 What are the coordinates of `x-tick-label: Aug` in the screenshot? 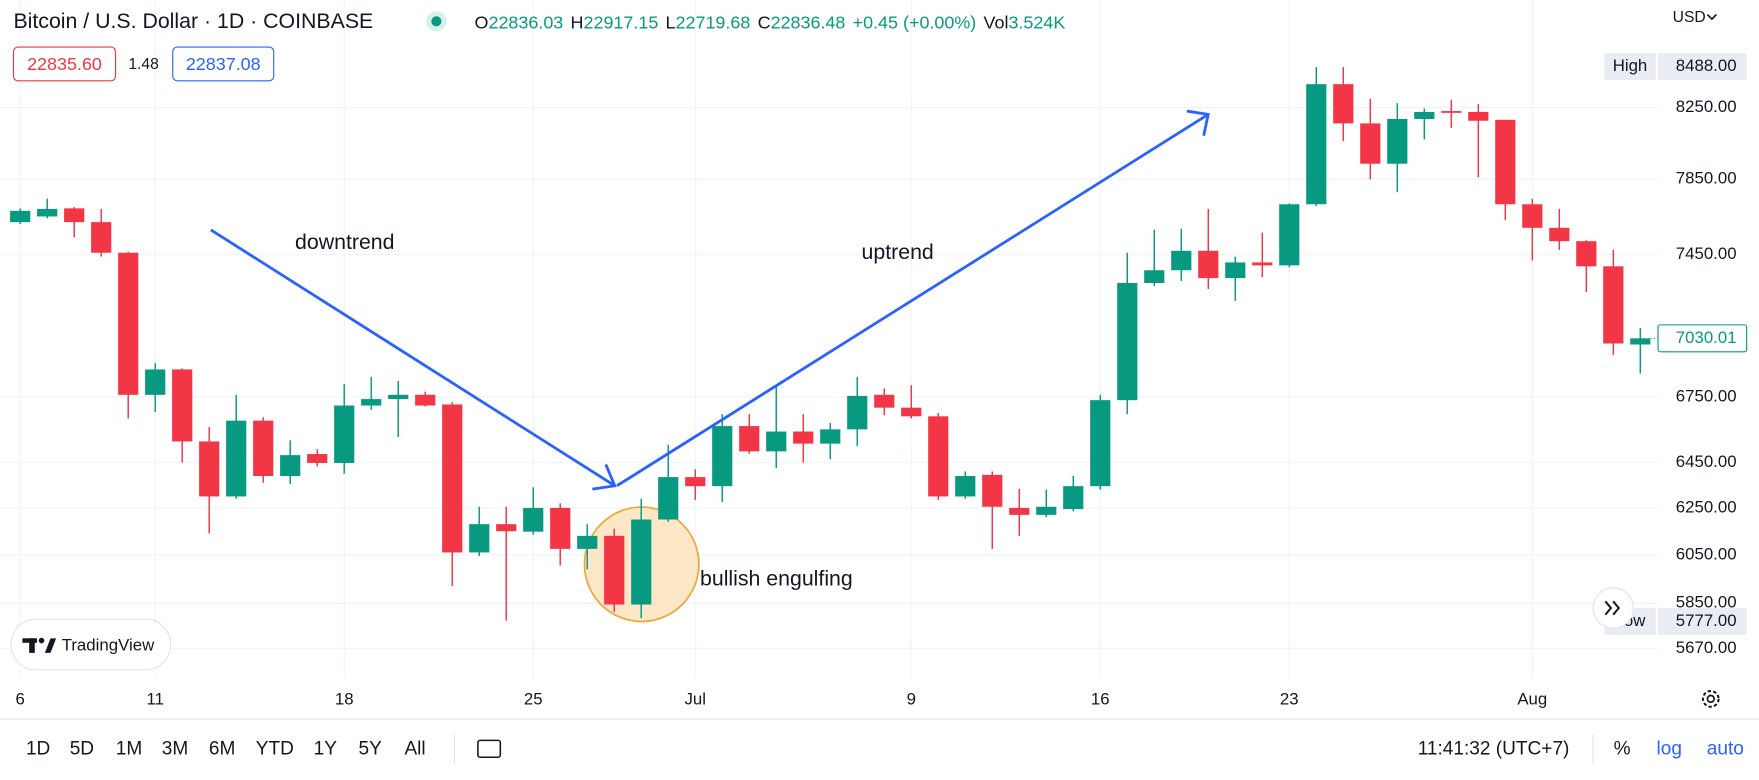 It's located at (1532, 698).